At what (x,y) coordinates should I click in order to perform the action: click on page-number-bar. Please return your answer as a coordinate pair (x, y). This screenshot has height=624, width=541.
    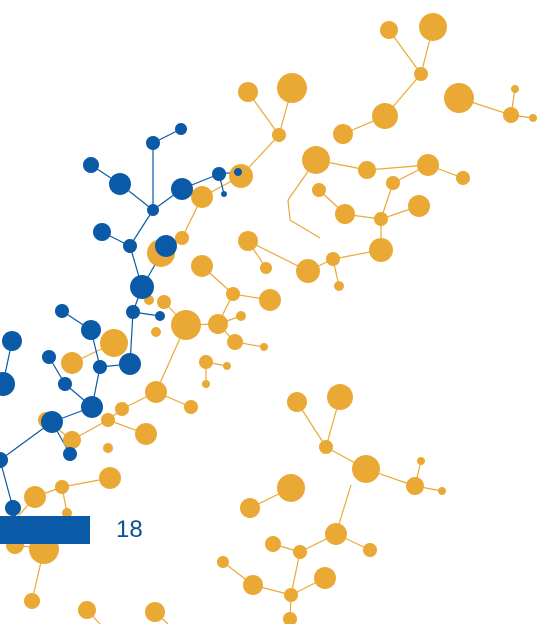
    Looking at the image, I should click on (45, 530).